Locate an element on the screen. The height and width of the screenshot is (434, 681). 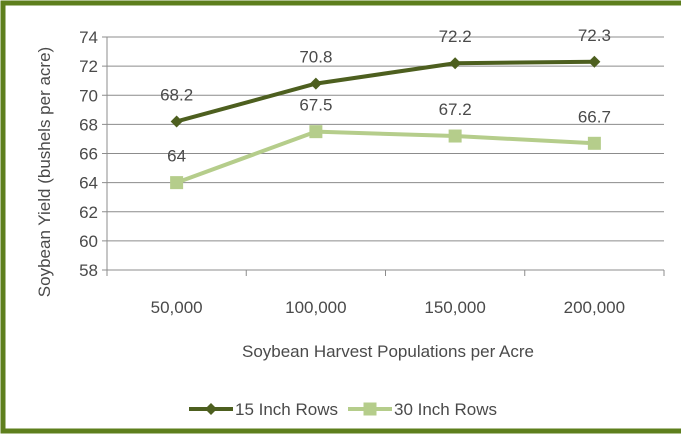
y-tick-label: 66 is located at coordinates (88, 154).